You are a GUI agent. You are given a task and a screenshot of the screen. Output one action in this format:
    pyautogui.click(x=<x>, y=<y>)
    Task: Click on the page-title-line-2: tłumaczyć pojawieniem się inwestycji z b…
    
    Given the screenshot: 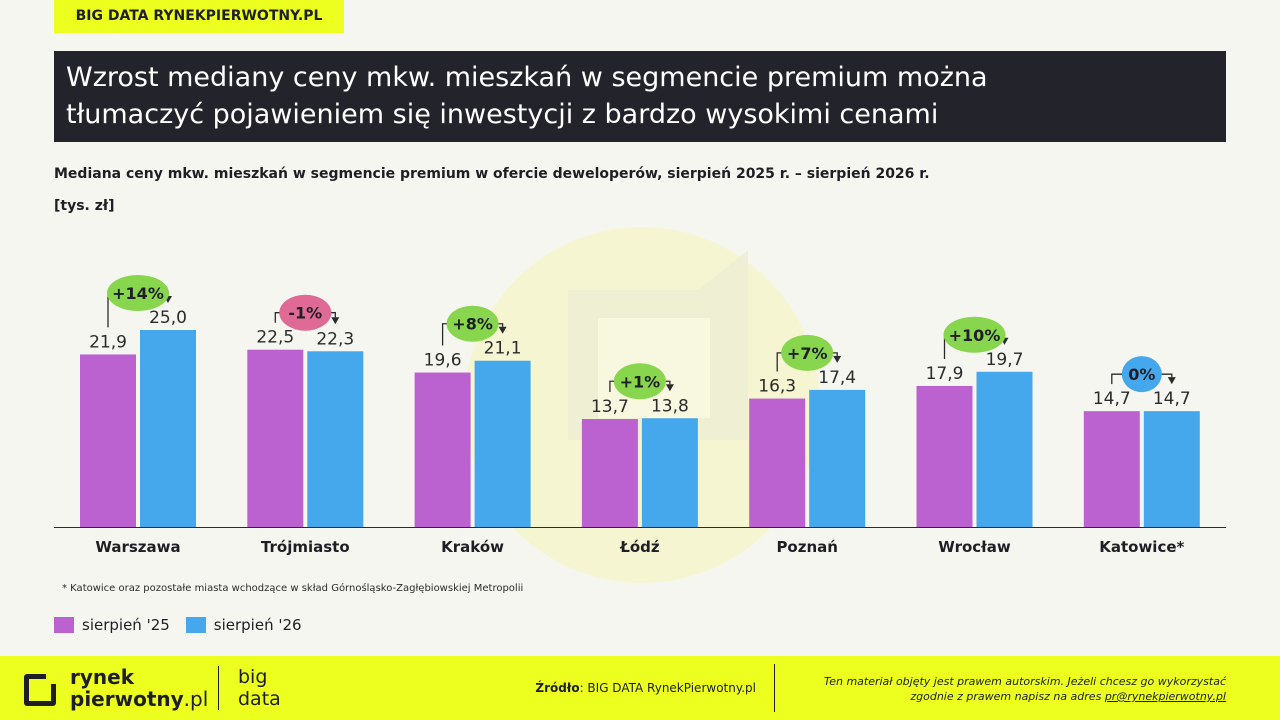 What is the action you would take?
    pyautogui.click(x=502, y=114)
    